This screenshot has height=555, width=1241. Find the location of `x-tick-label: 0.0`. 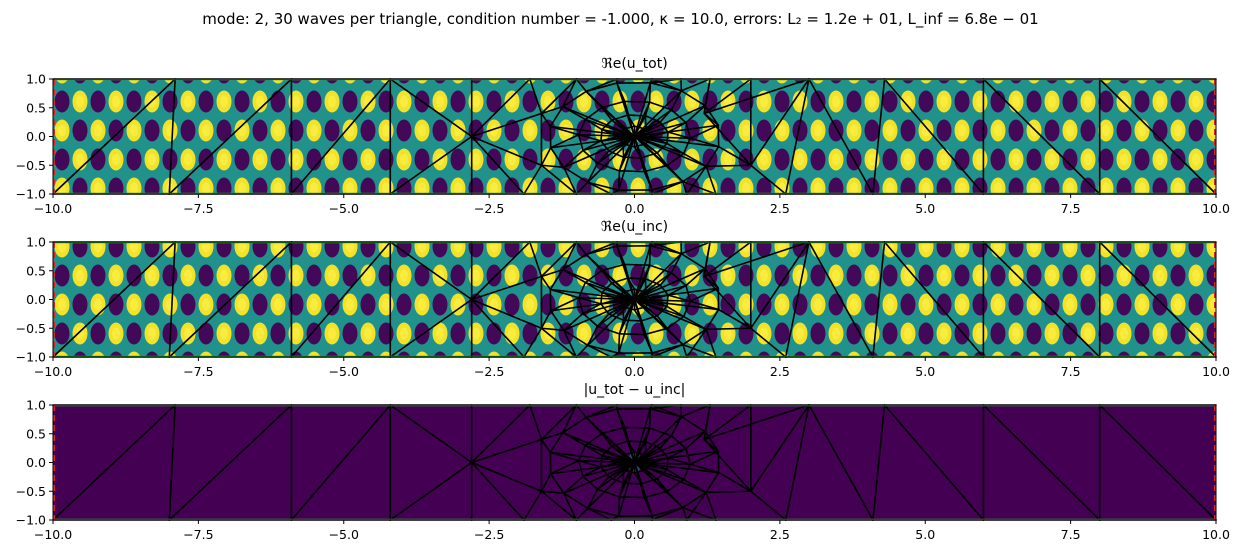

x-tick-label: 0.0 is located at coordinates (635, 208).